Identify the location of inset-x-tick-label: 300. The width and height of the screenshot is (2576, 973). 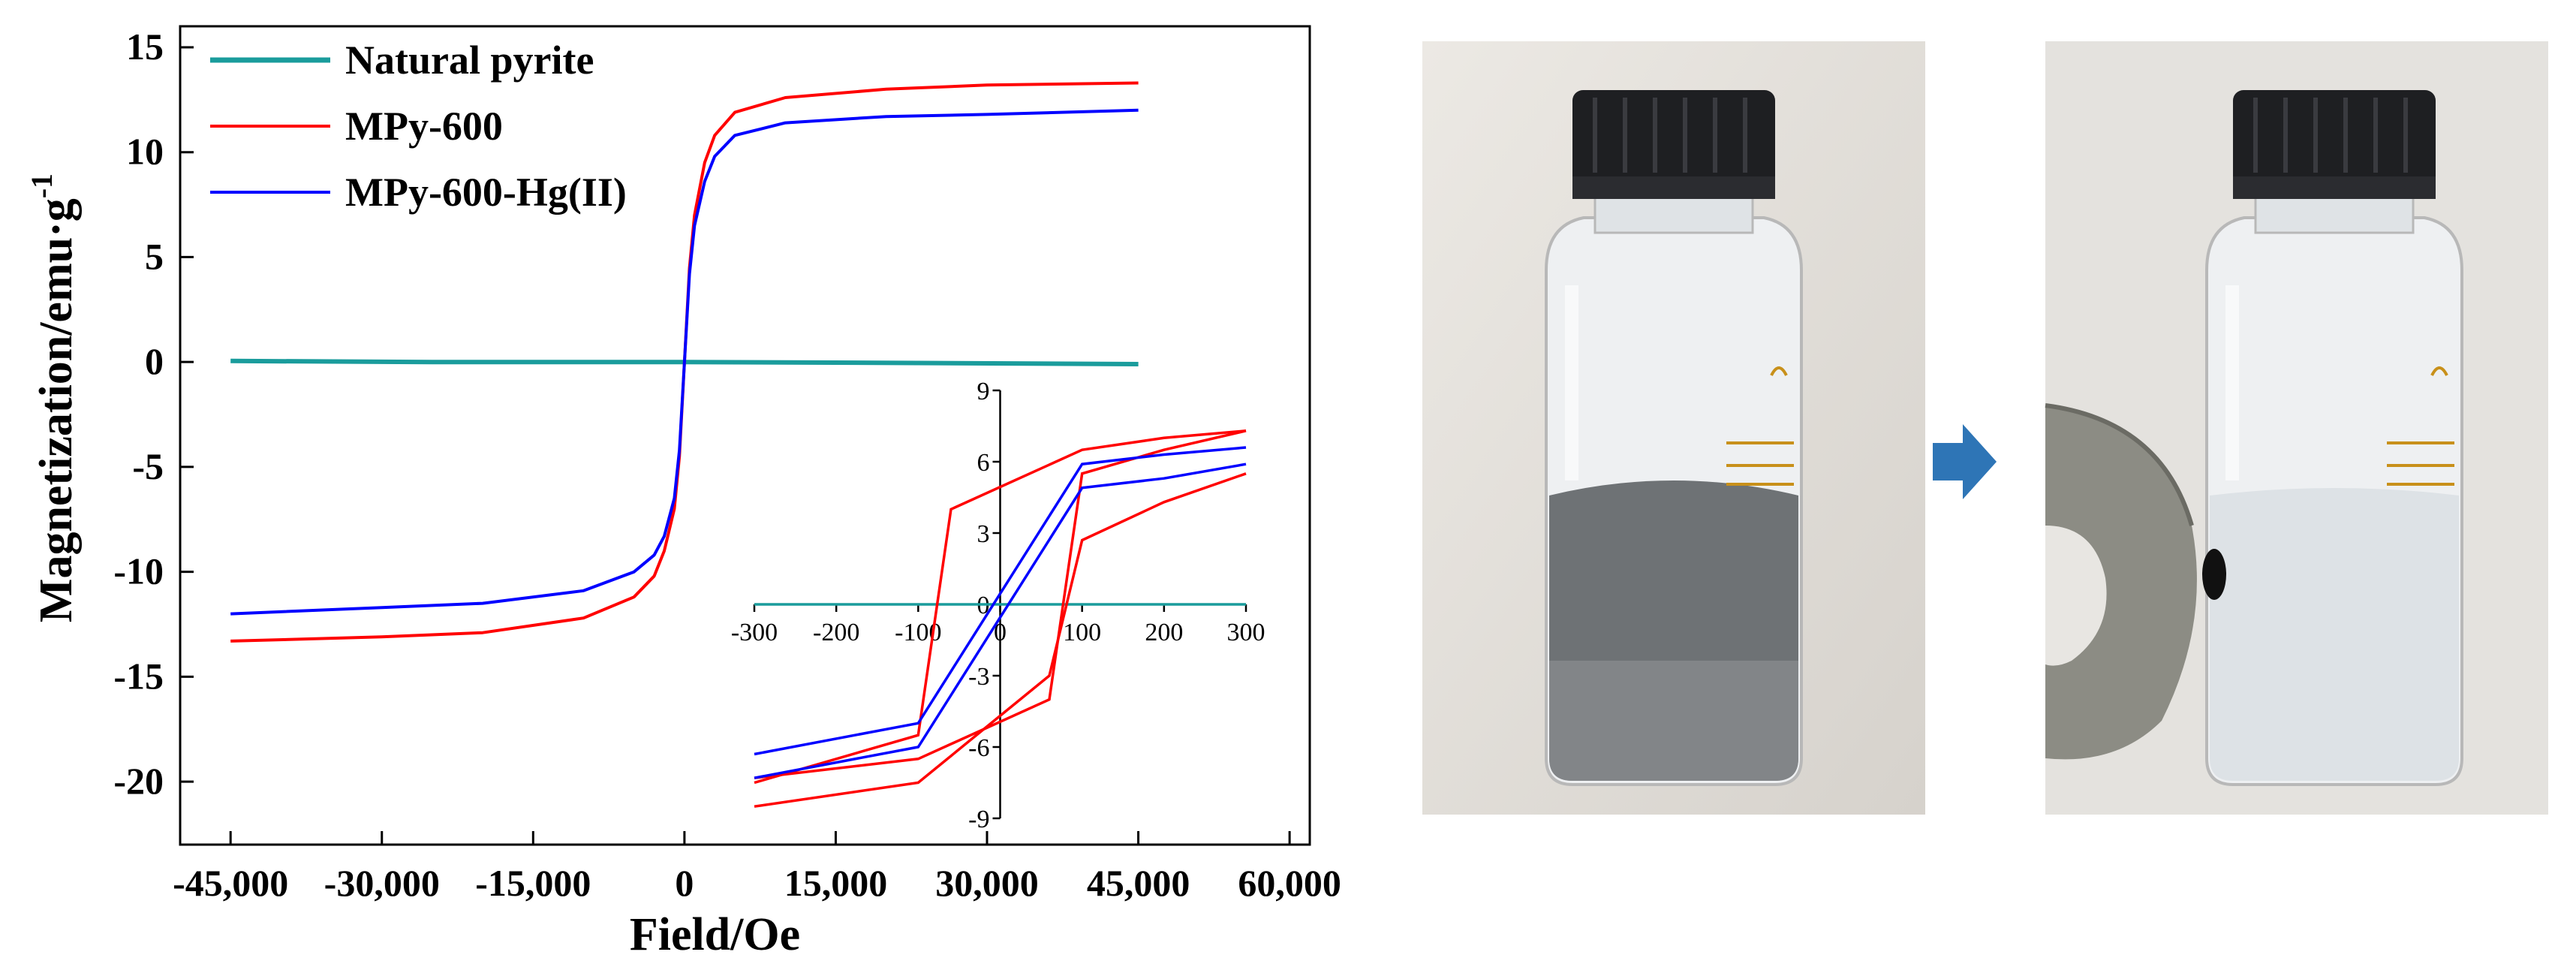
(1246, 632).